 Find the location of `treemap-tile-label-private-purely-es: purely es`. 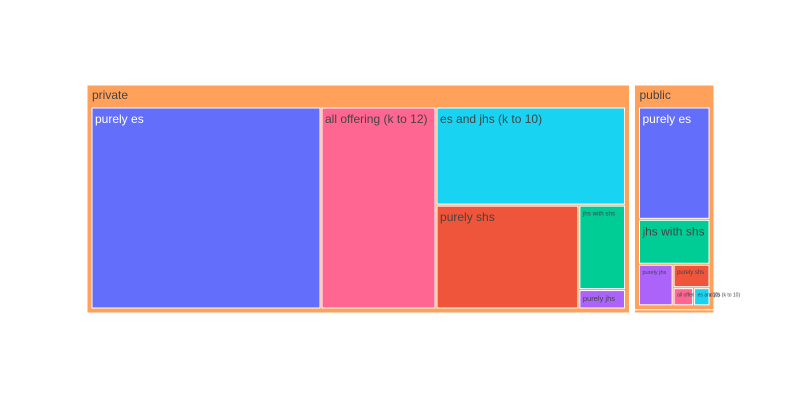

treemap-tile-label-private-purely-es: purely es is located at coordinates (119, 119).